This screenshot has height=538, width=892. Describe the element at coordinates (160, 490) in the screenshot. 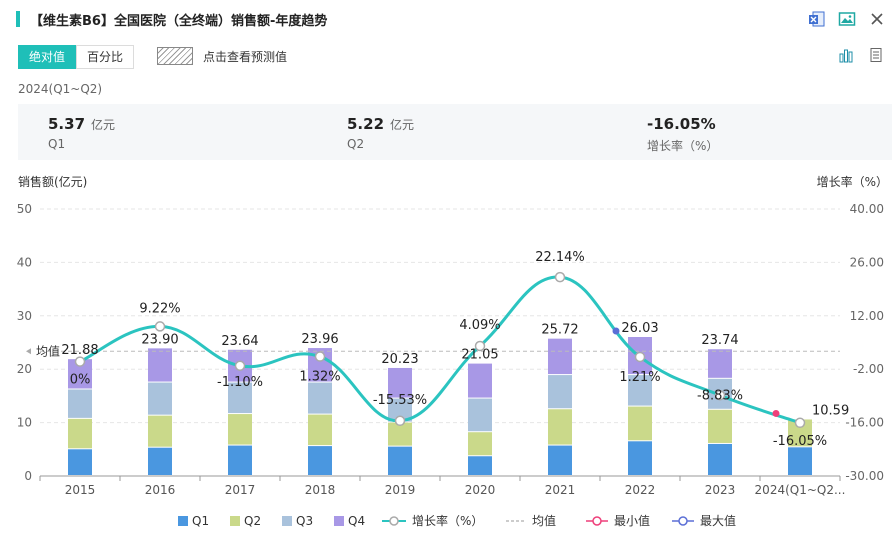

I see `x-tick-label: 2016` at that location.